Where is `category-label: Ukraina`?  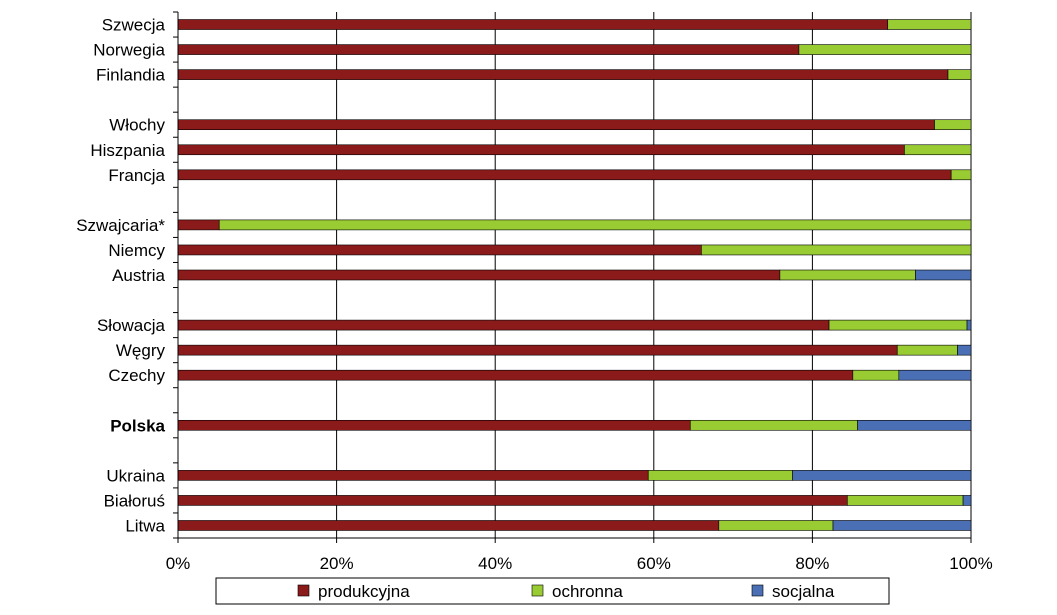 category-label: Ukraina is located at coordinates (135, 475).